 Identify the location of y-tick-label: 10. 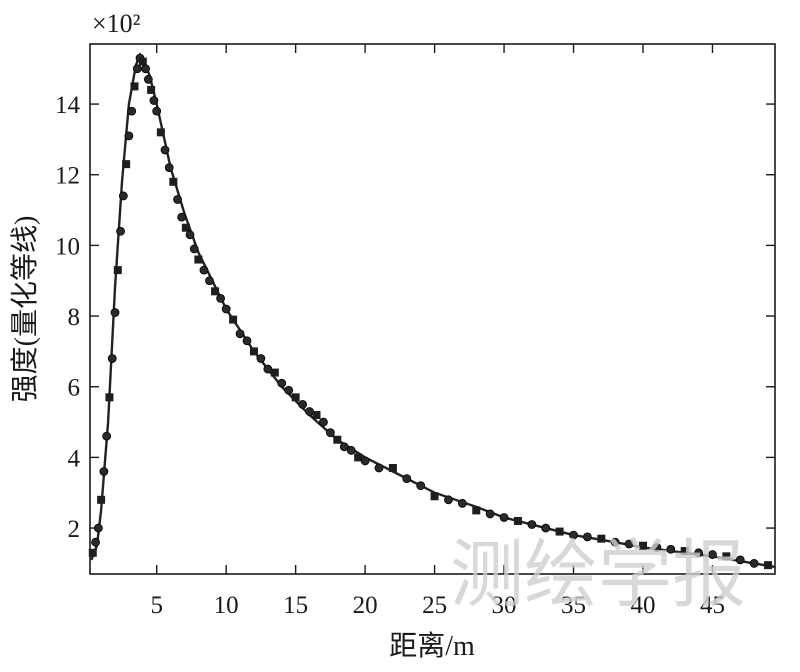
(67, 246).